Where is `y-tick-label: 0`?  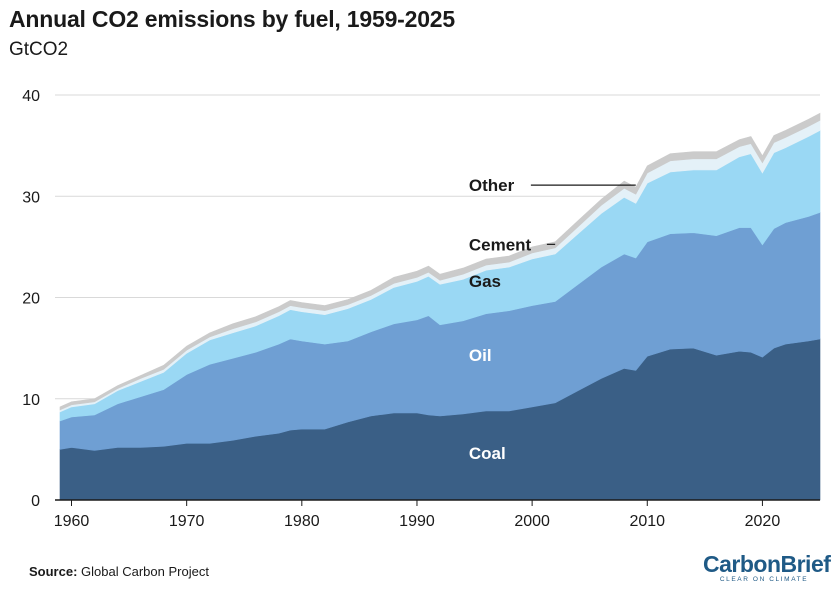 y-tick-label: 0 is located at coordinates (35, 501).